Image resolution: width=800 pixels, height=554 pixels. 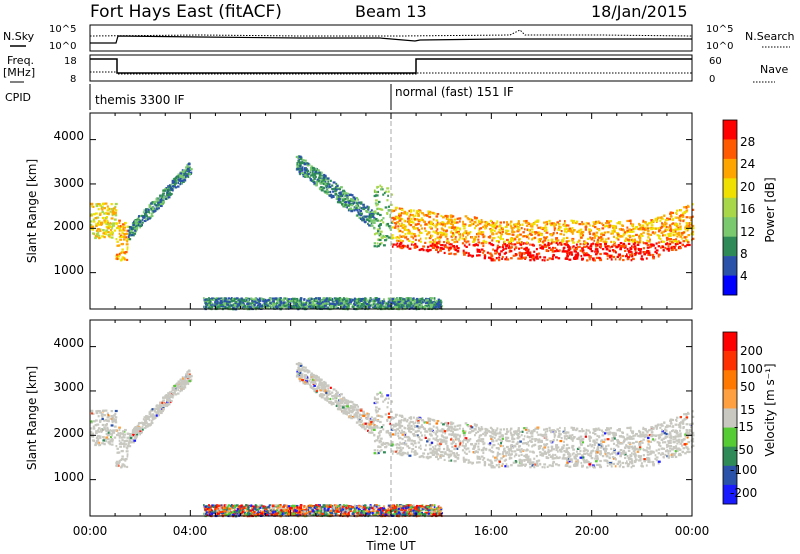 What do you see at coordinates (68, 226) in the screenshot?
I see `power-ytick-2000: 2000` at bounding box center [68, 226].